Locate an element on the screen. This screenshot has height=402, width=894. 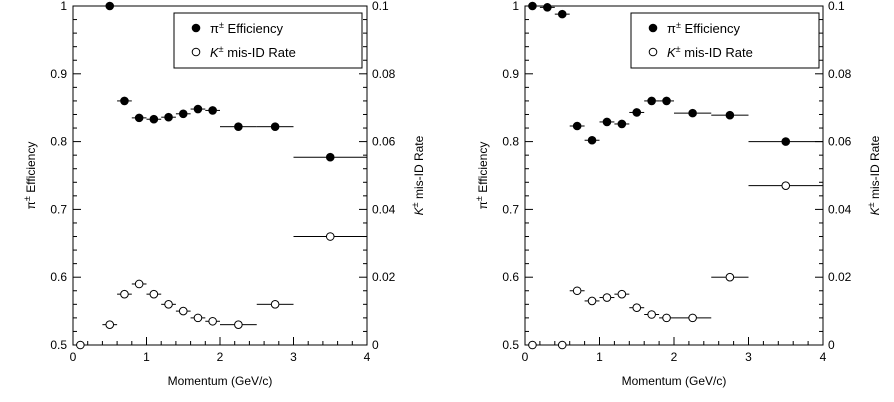
y-left-tick-label: 0.8 is located at coordinates (58, 142).